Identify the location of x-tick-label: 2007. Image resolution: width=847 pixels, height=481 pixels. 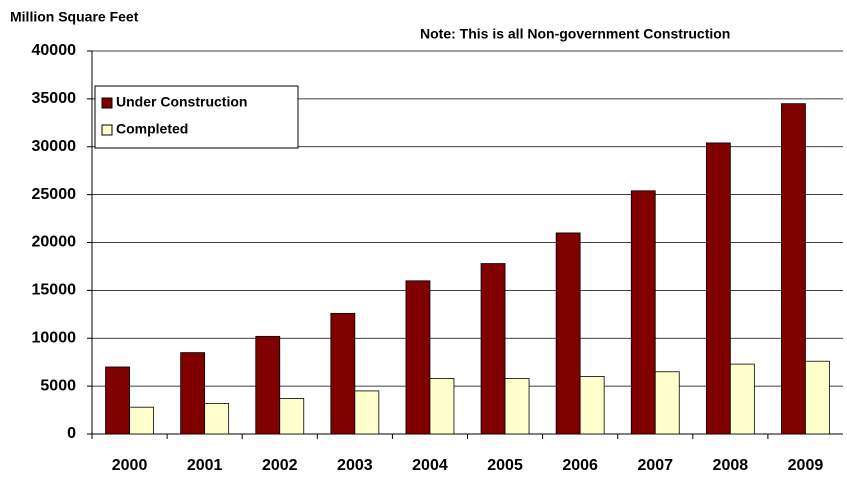
(655, 465).